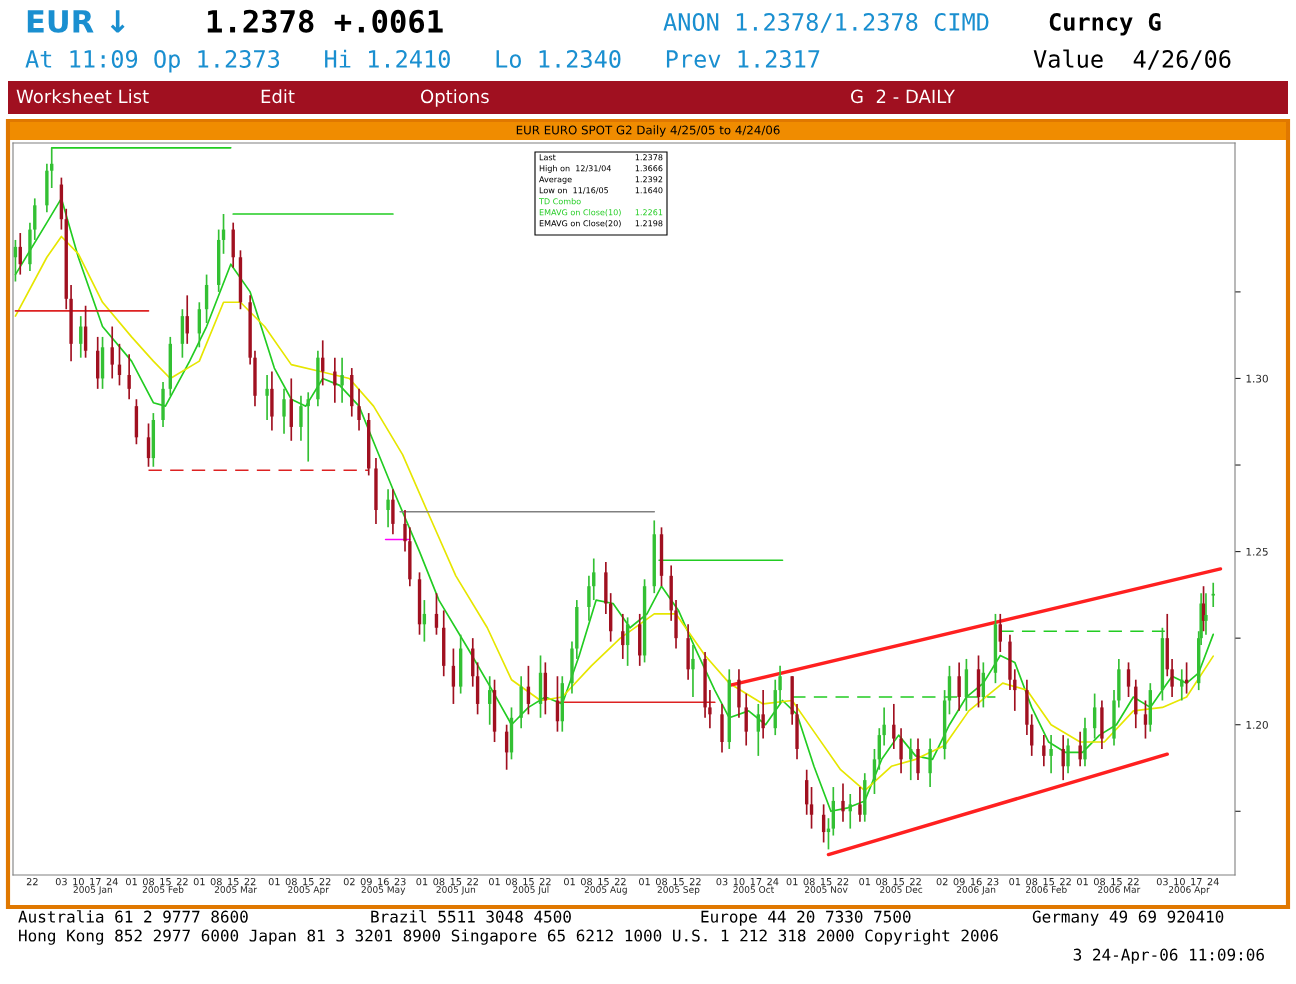  I want to click on annotation: 1.2378, so click(649, 157).